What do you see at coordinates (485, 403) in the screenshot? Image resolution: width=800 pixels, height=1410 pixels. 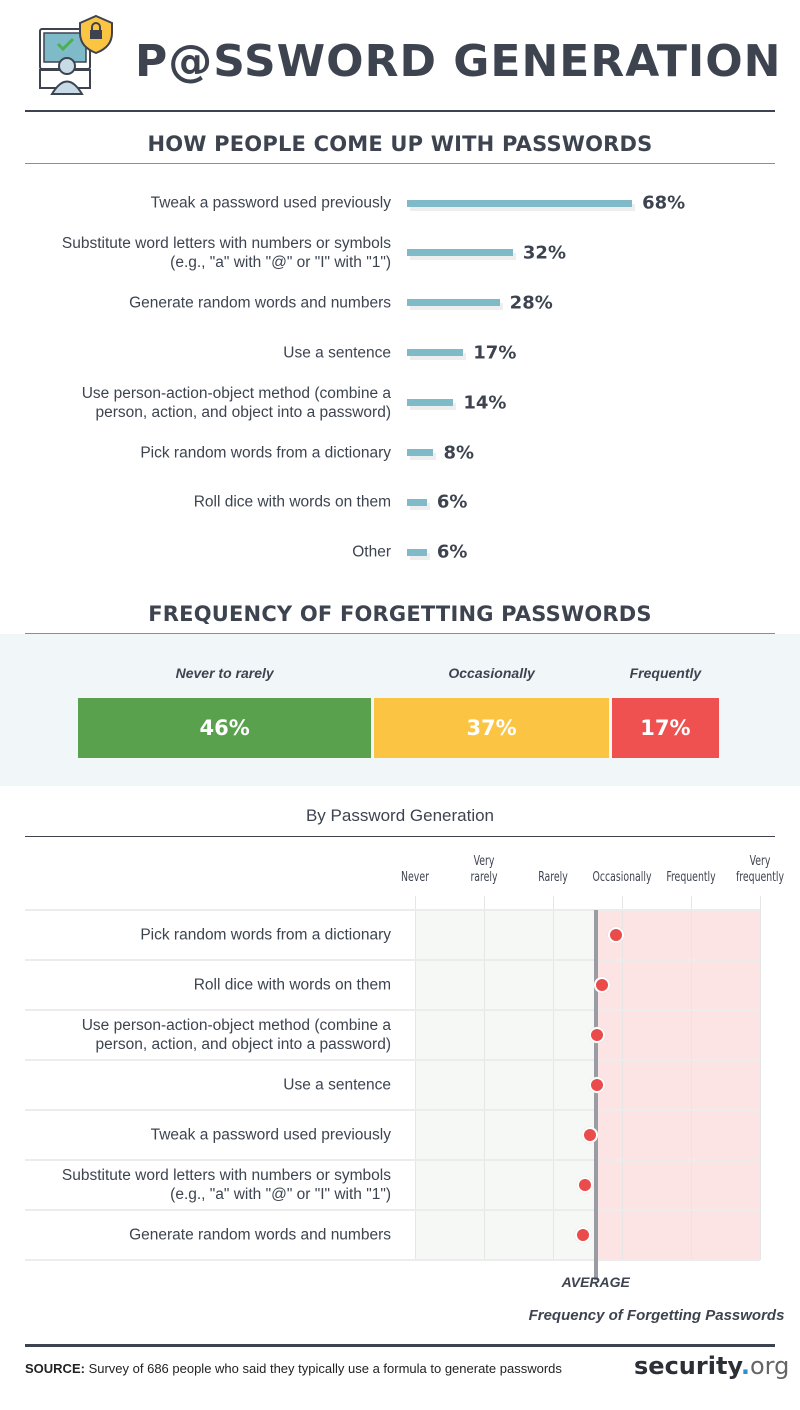 I see `bar-value-label: 14%` at bounding box center [485, 403].